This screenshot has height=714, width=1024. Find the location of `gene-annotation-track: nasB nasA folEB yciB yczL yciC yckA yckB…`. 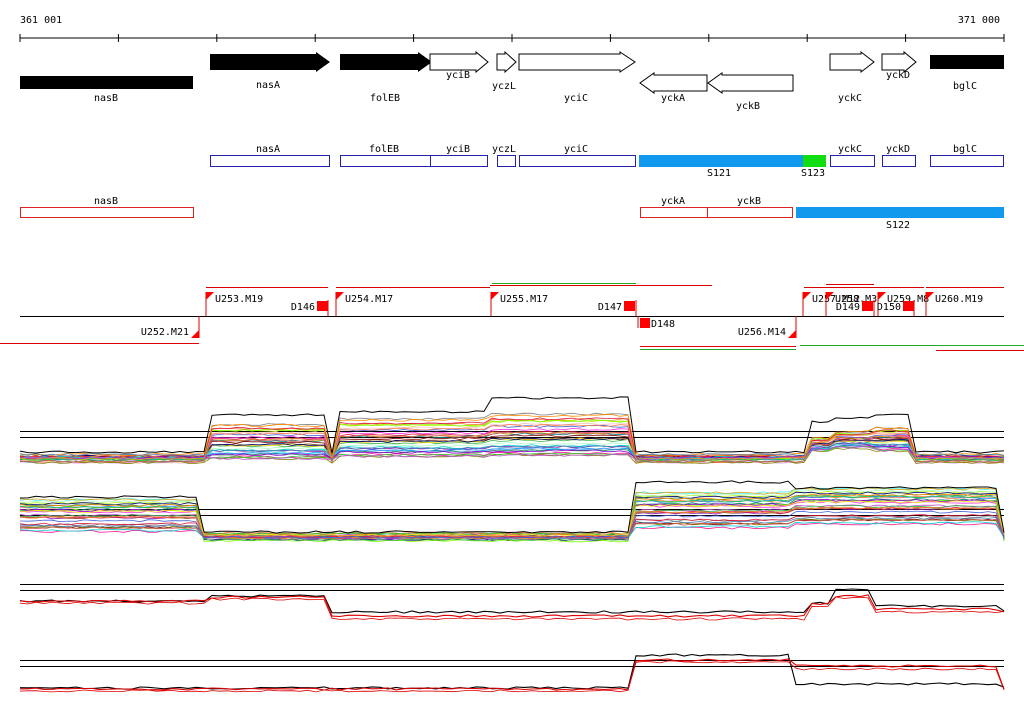

gene-annotation-track: nasB nasA folEB yciB yczL yciC yckA yckB… is located at coordinates (512, 81).